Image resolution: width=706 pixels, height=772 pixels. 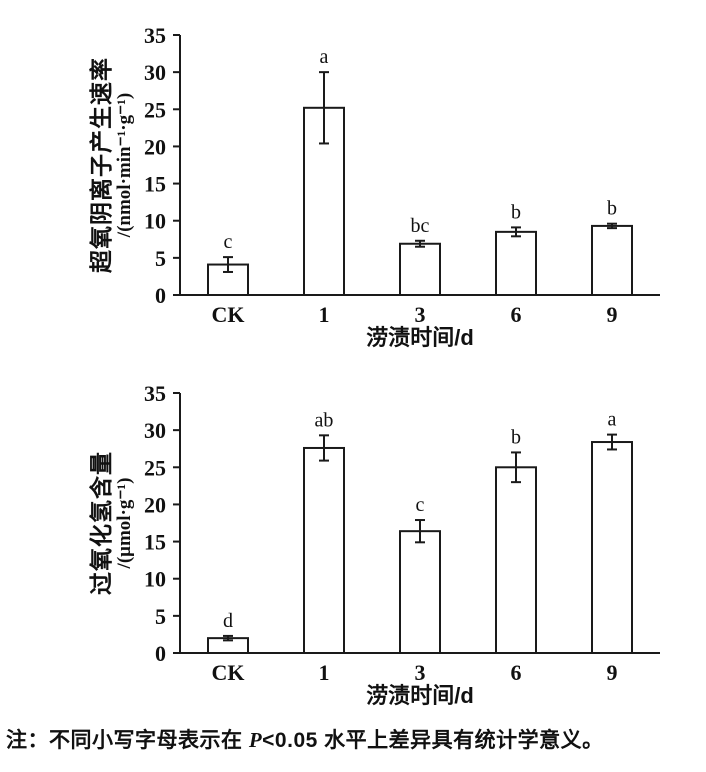 I want to click on note-prefix: 注：不同小写字母表示在, so click(x=127, y=740).